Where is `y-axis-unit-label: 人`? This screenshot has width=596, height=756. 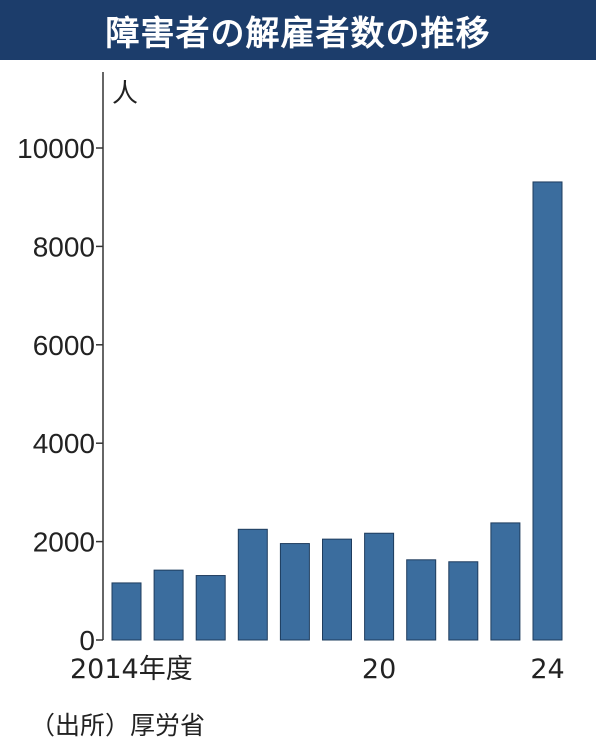 y-axis-unit-label: 人 is located at coordinates (125, 94).